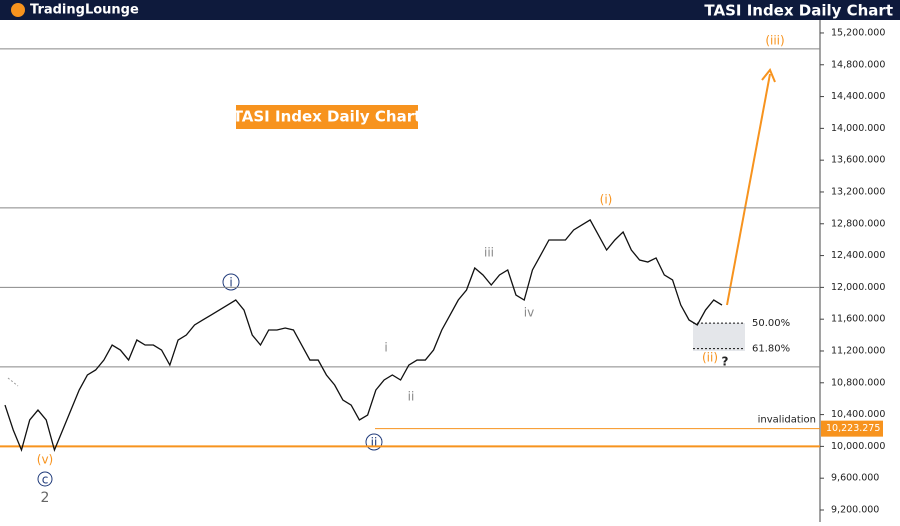 The width and height of the screenshot is (900, 526). Describe the element at coordinates (858, 223) in the screenshot. I see `y-tick-label: 12,800.000` at that location.